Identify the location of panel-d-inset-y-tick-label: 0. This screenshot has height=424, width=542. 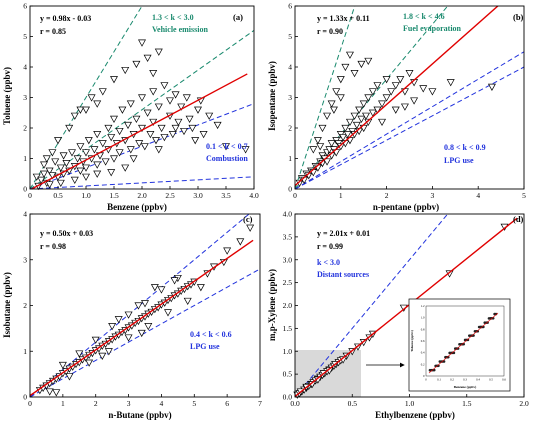
(424, 376).